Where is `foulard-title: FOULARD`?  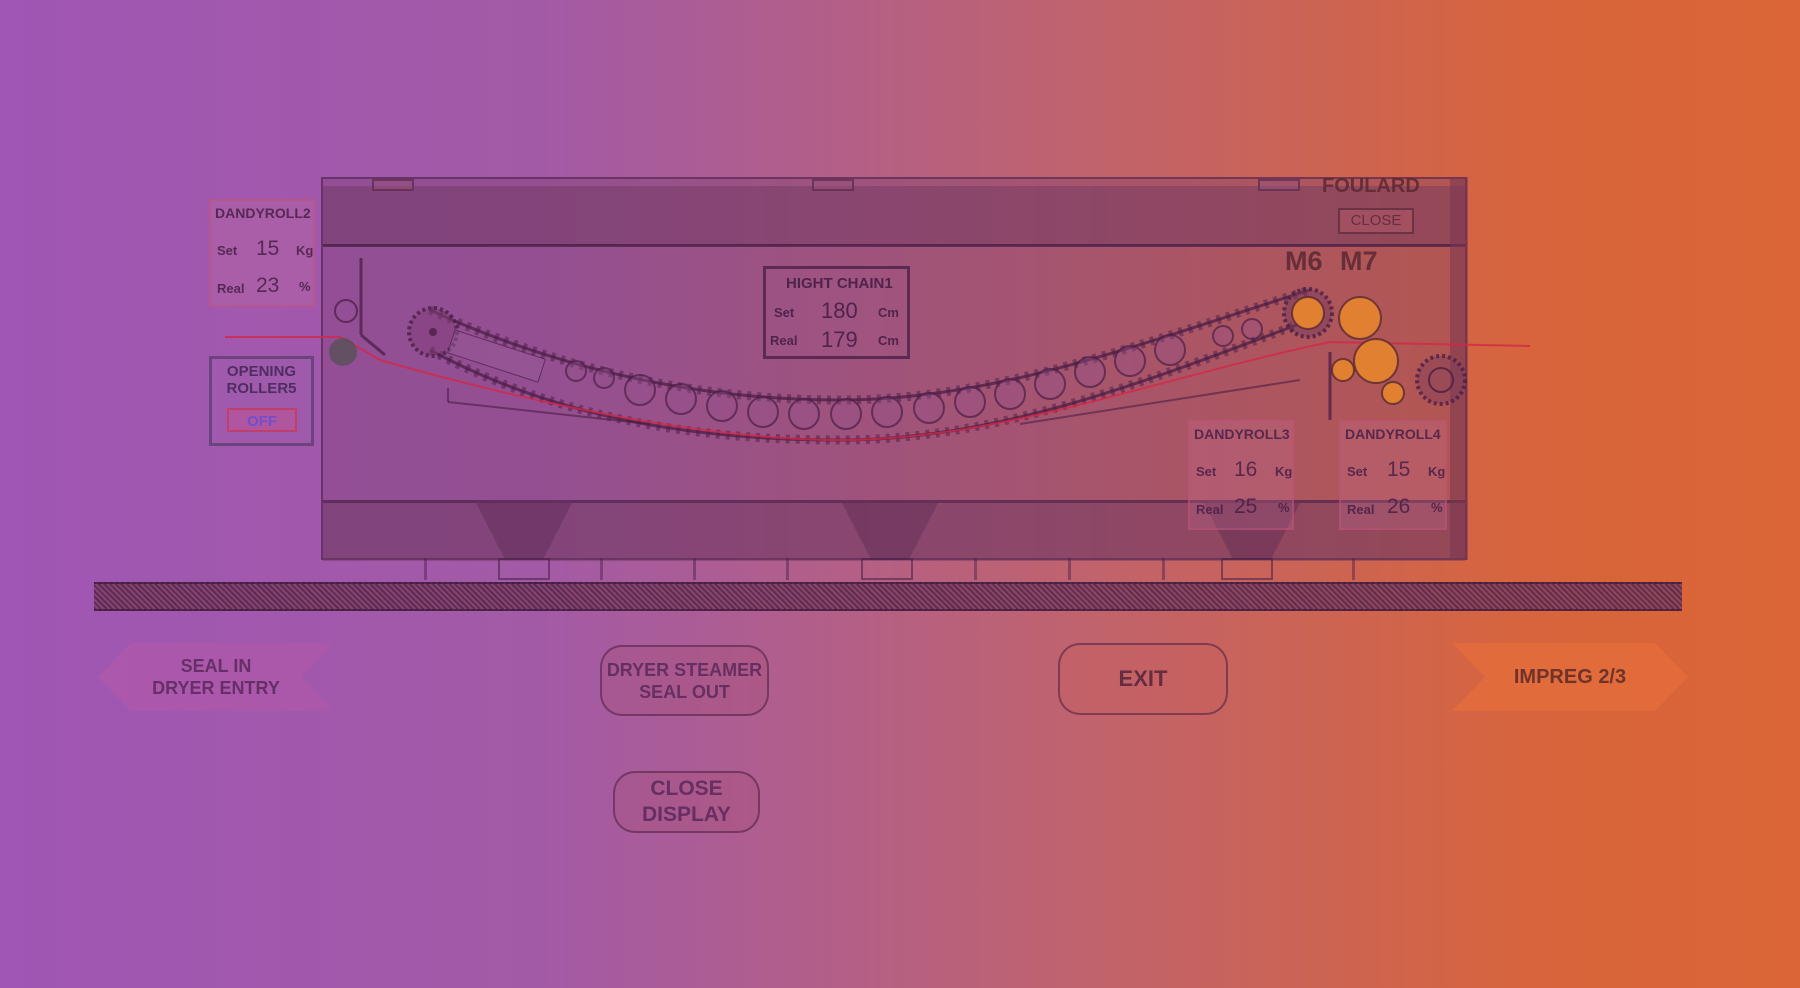 foulard-title: FOULARD is located at coordinates (1371, 186).